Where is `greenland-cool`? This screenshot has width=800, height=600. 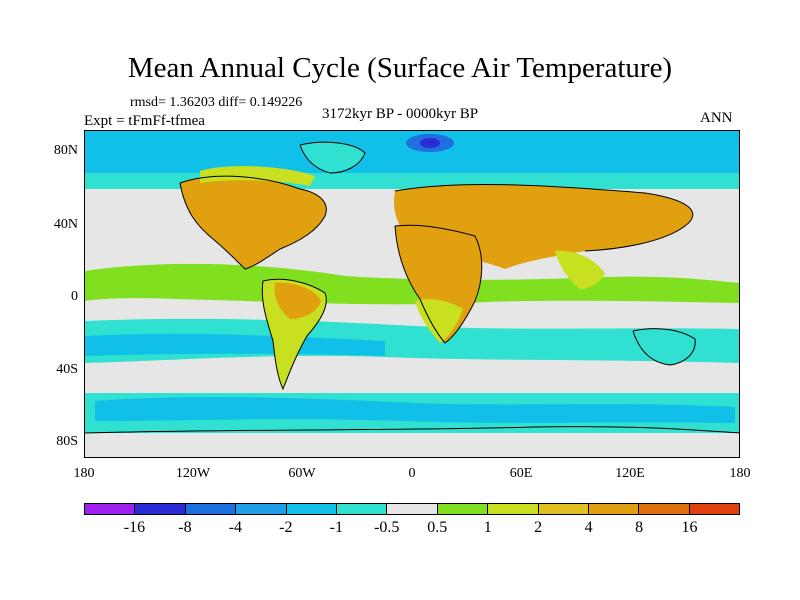 greenland-cool is located at coordinates (332, 157).